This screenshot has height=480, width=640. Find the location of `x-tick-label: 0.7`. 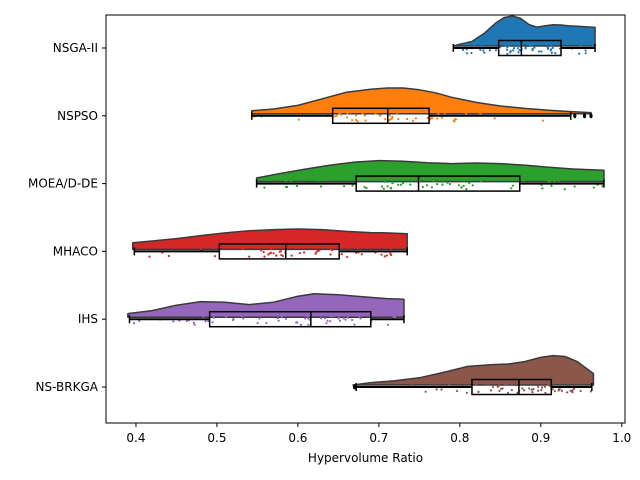

x-tick-label: 0.7 is located at coordinates (378, 438).